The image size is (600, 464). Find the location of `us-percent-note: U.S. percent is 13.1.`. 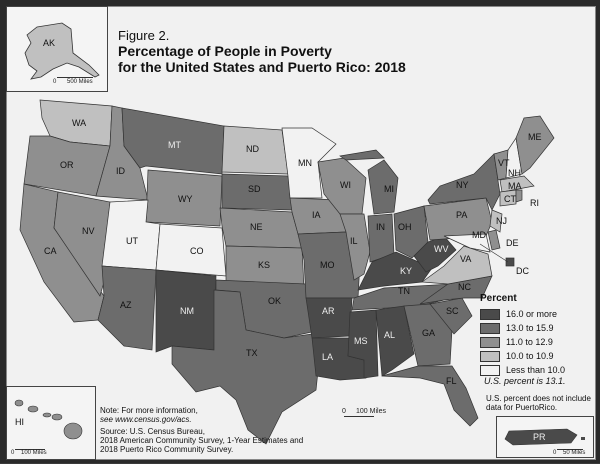

us-percent-note: U.S. percent is 13.1. is located at coordinates (525, 381).